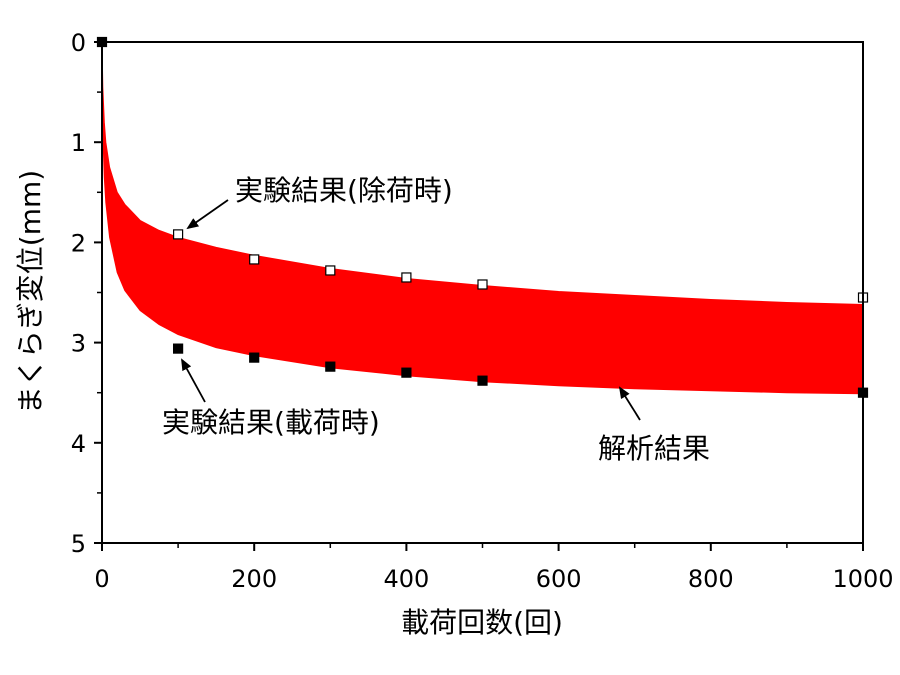 This screenshot has height=675, width=900. What do you see at coordinates (207, 214) in the screenshot?
I see `annotation-unloading-arrow` at bounding box center [207, 214].